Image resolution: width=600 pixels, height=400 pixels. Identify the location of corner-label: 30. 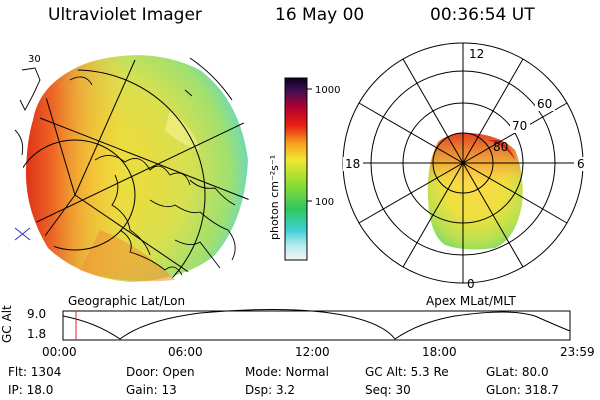
(34, 59).